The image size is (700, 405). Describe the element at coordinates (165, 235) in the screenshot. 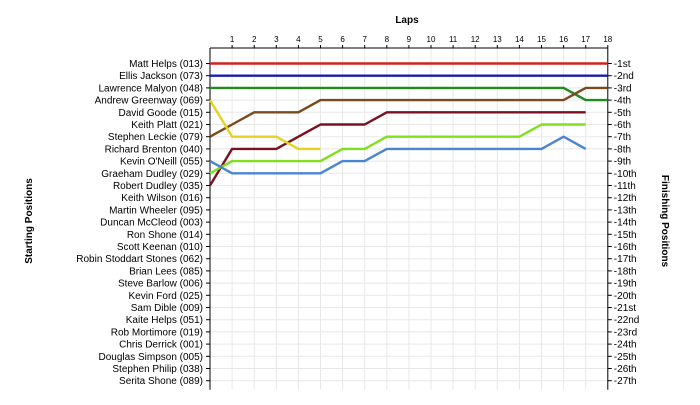

I see `starting-position-label: Ron Shone (014)` at that location.